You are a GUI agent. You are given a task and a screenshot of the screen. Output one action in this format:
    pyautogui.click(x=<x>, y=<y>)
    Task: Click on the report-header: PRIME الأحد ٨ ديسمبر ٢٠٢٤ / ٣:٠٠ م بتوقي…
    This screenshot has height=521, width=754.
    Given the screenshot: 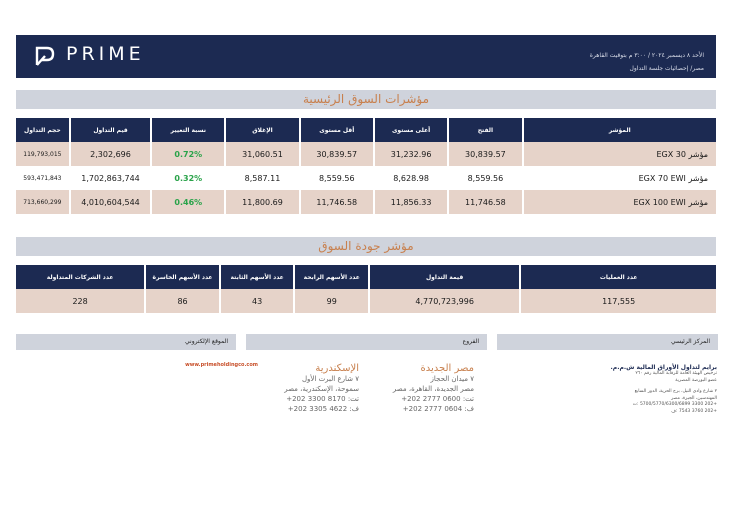 What is the action you would take?
    pyautogui.click(x=366, y=56)
    